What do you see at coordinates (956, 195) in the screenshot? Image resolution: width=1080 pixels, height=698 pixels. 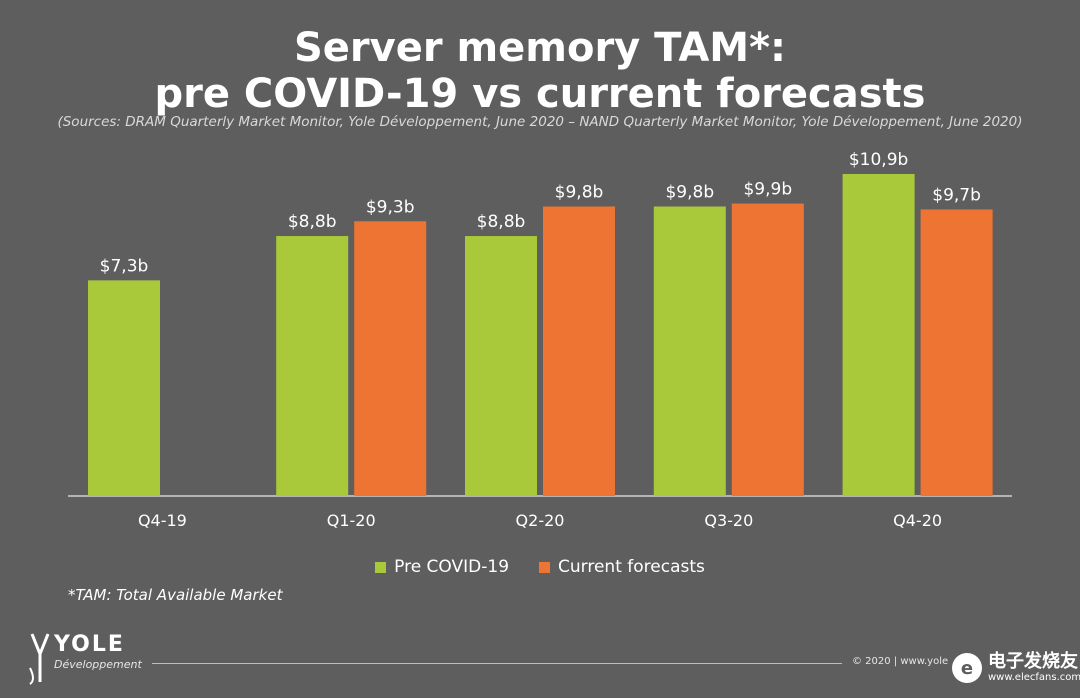 I see `bar-value-label: $9,7b` at bounding box center [956, 195].